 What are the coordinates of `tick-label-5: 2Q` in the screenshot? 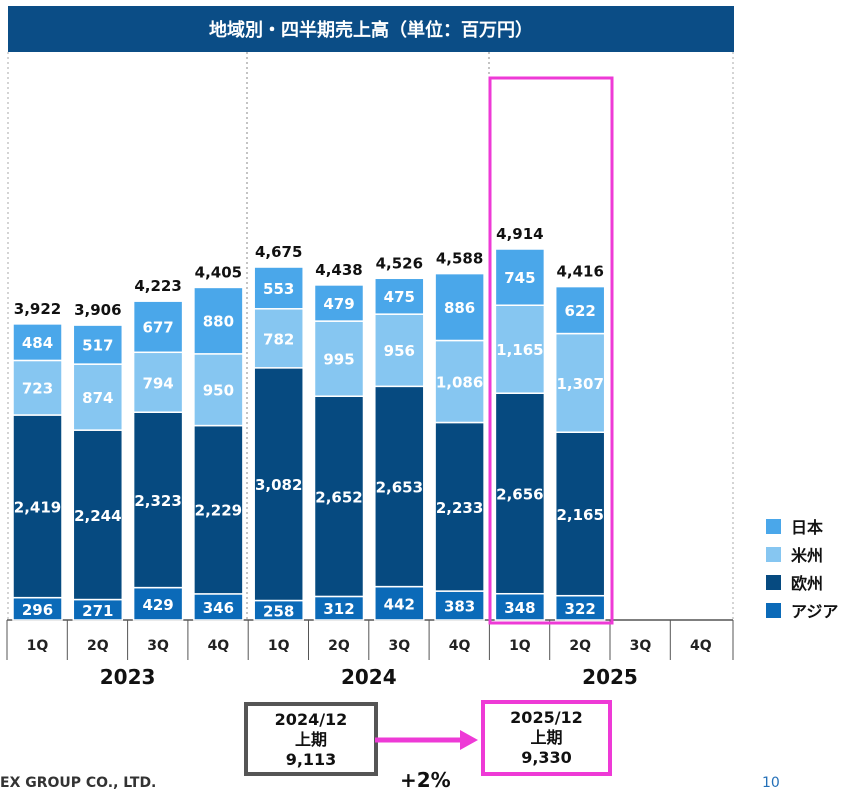 It's located at (339, 646).